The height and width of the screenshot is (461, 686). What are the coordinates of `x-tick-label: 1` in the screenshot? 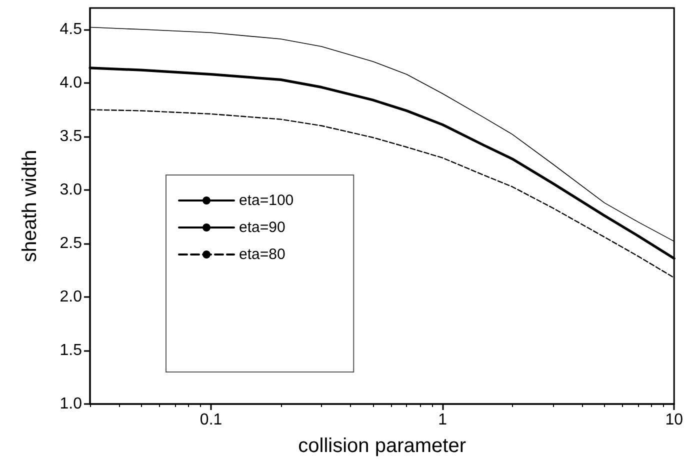 It's located at (443, 420).